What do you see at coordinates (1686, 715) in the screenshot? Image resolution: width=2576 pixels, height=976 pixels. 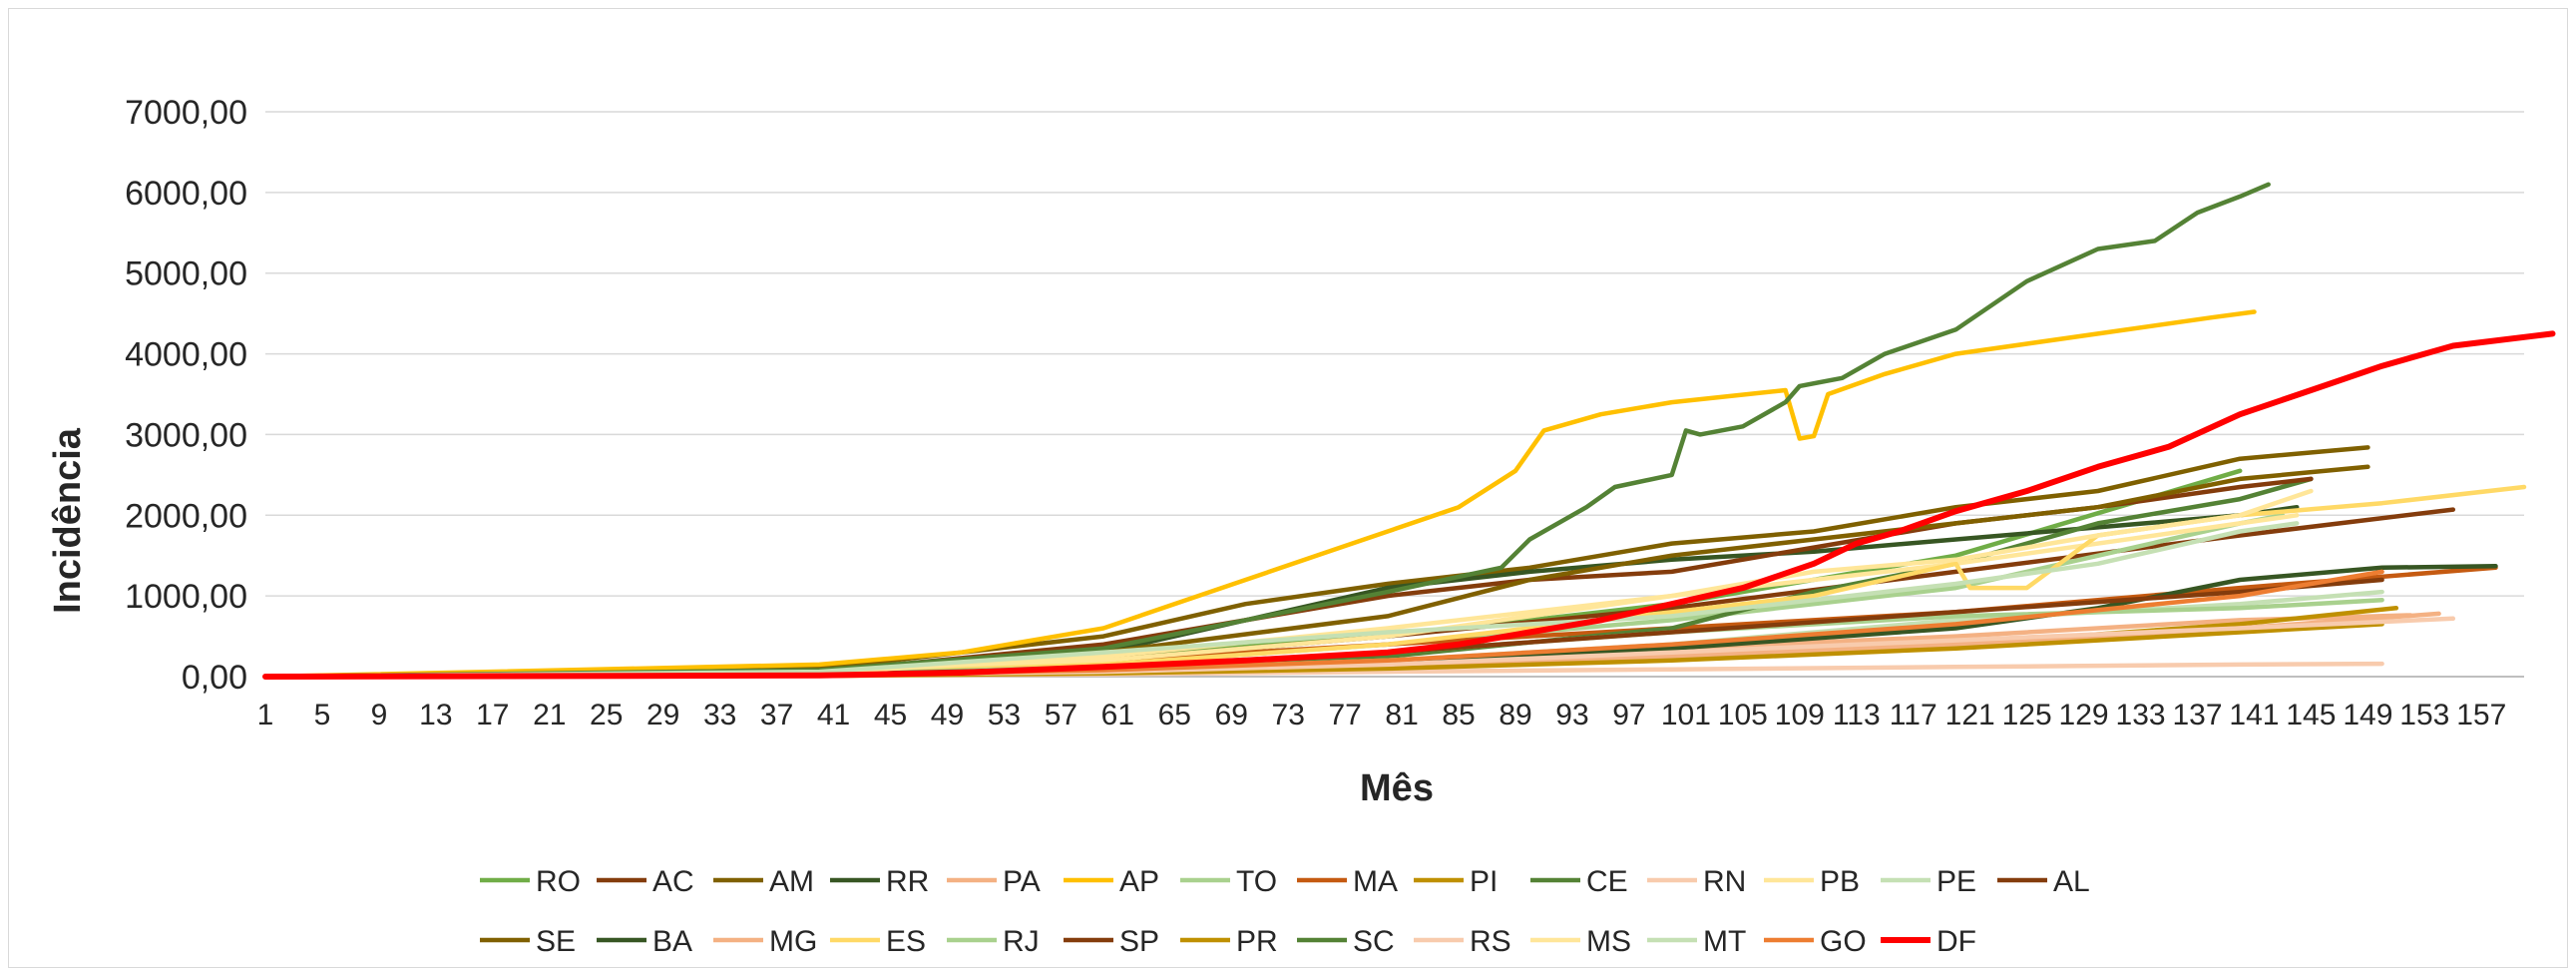 I see `x-tick-label: 101` at bounding box center [1686, 715].